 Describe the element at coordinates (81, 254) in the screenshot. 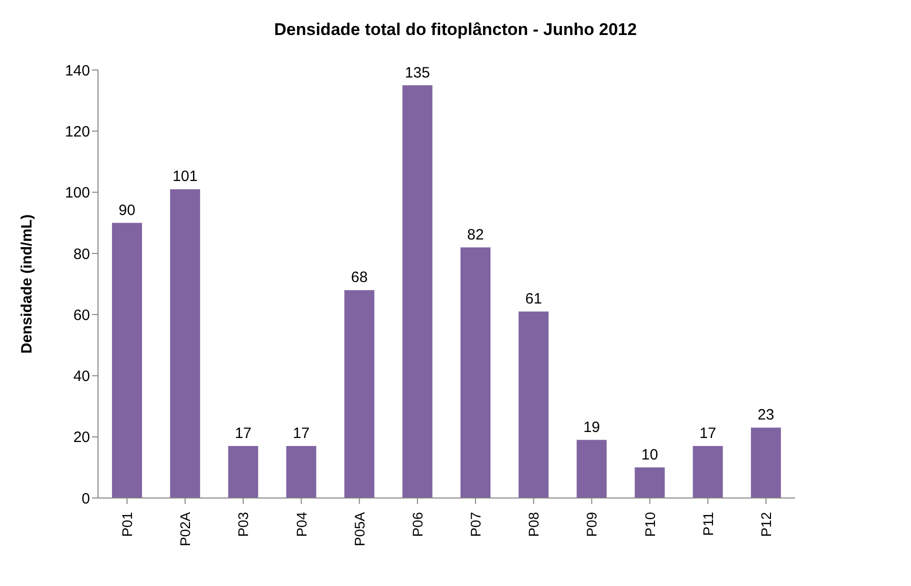

I see `y-tick-label: 80` at that location.